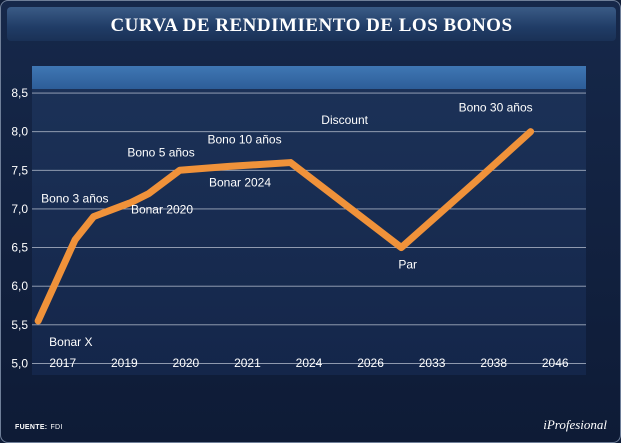  Describe the element at coordinates (407, 265) in the screenshot. I see `point-label: Par` at that location.